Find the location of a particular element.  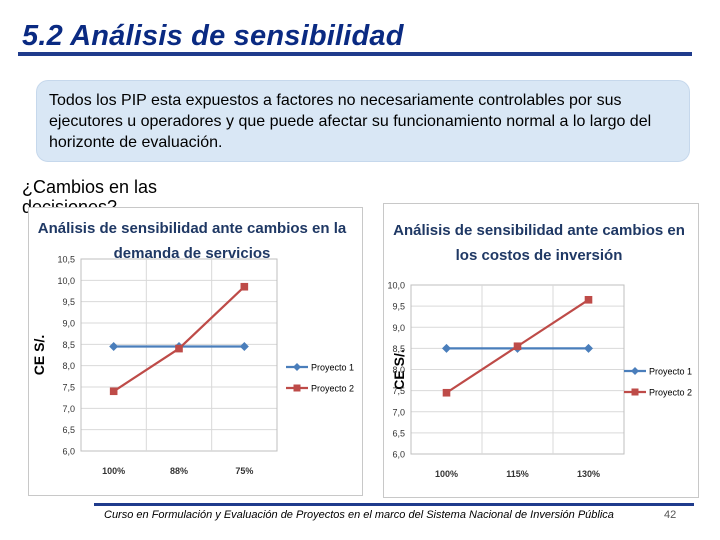

chart-title-line: Análisis de sensibilidad ante cambios en is located at coordinates (539, 230).